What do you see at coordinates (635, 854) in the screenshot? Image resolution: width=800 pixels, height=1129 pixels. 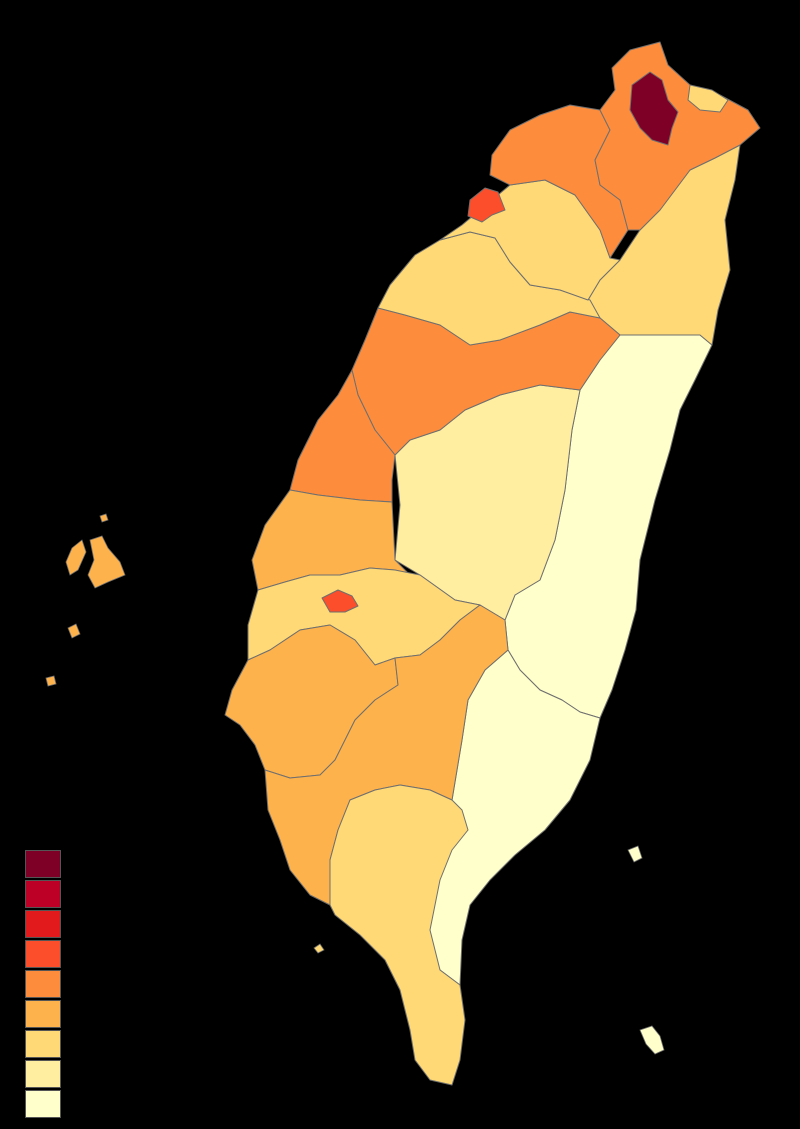 I see `region-green-island` at bounding box center [635, 854].